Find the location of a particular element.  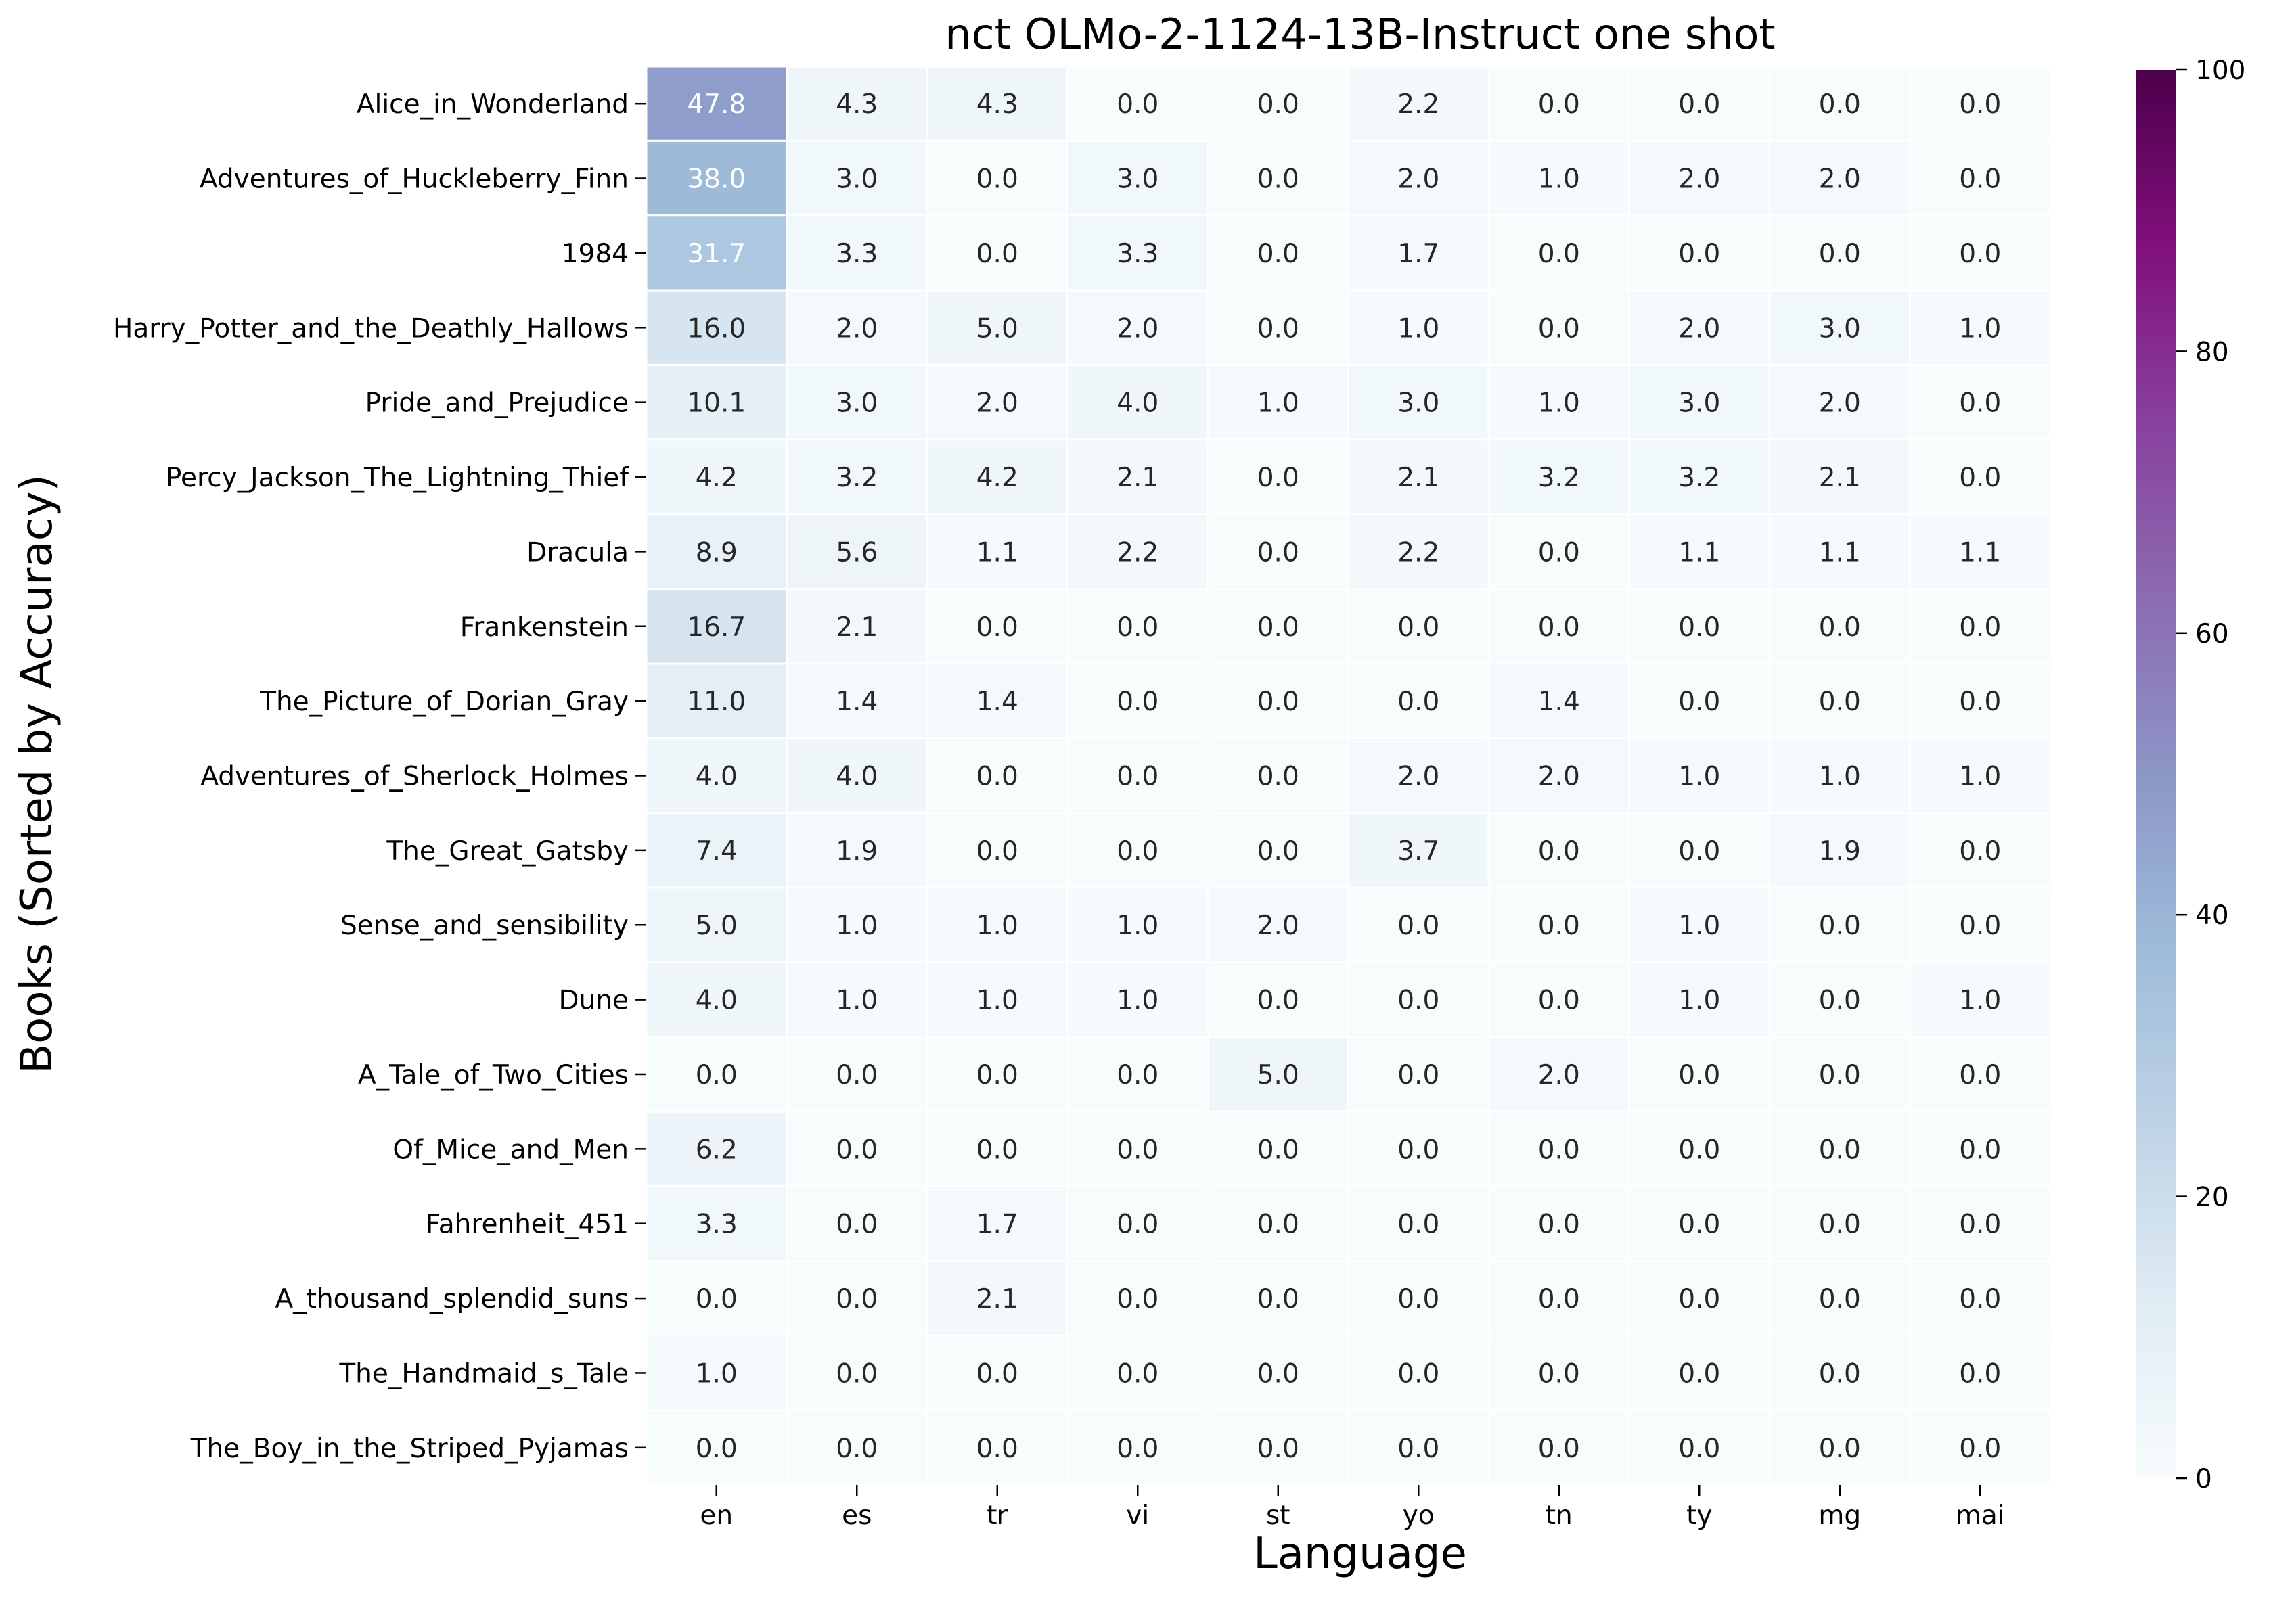

cell-value-label: 4.0 is located at coordinates (717, 1001).